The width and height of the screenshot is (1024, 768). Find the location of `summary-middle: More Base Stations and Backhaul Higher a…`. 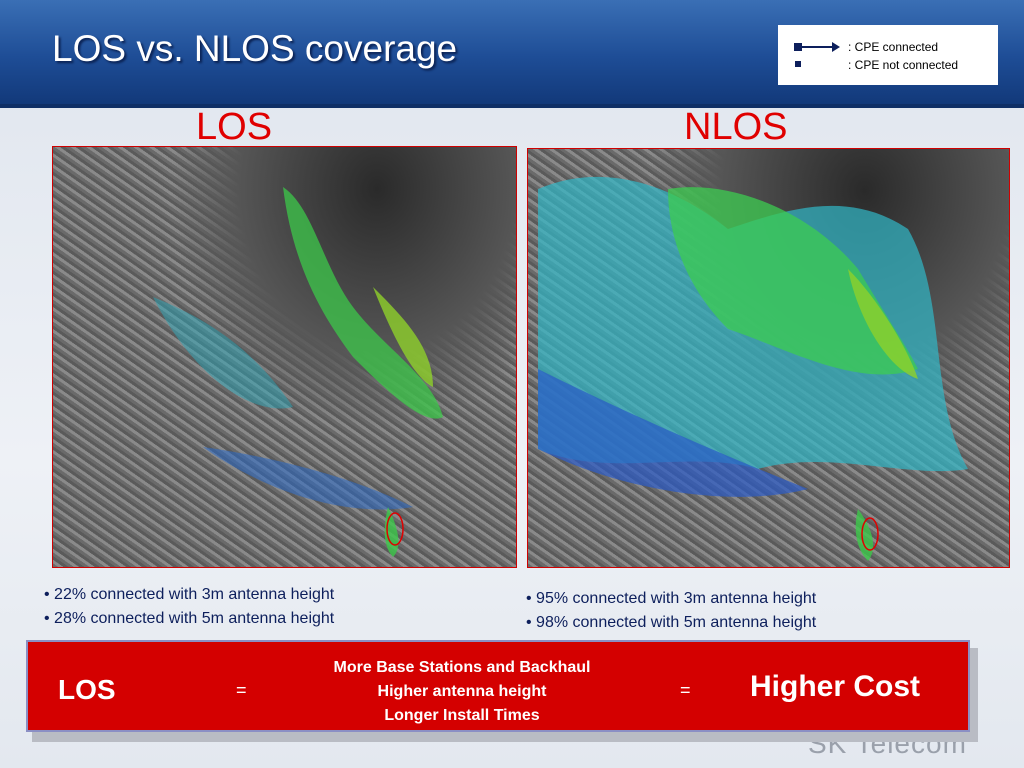

summary-middle: More Base Stations and Backhaul Higher a… is located at coordinates (462, 692).